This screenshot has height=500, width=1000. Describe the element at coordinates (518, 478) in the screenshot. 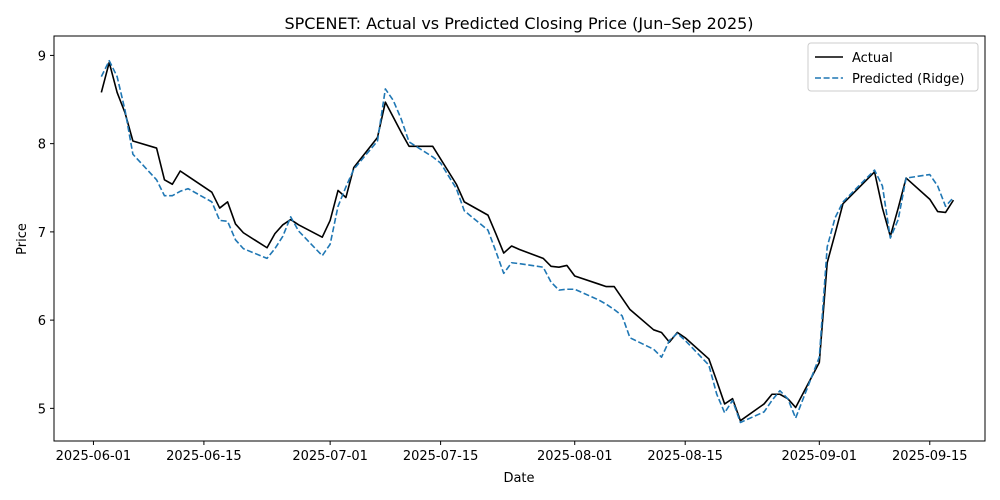

I see `x-axis-label: Date` at that location.